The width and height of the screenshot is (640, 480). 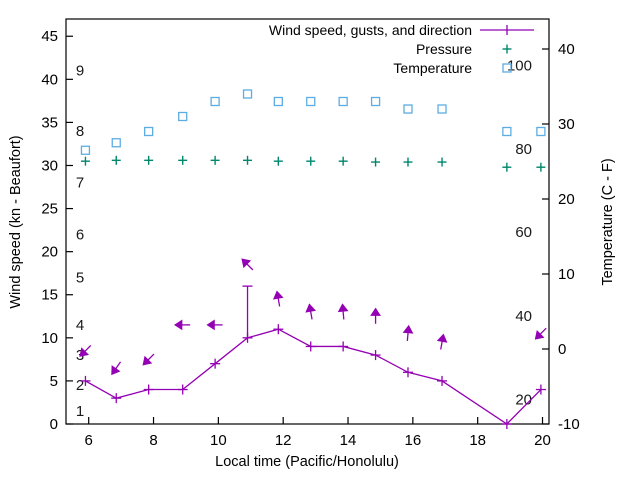 I want to click on x-tick-label: 18, so click(x=477, y=440).